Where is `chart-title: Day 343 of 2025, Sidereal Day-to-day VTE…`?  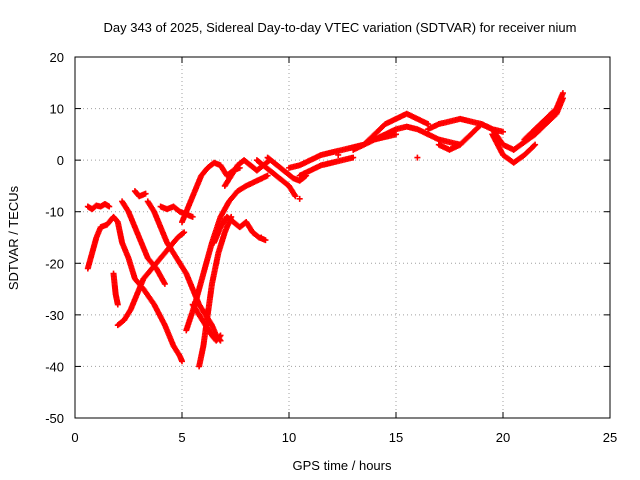
chart-title: Day 343 of 2025, Sidereal Day-to-day VTE… is located at coordinates (339, 27).